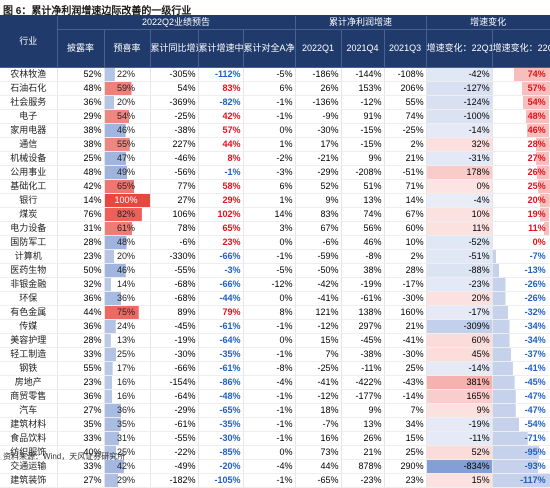 This screenshot has height=488, width=550. I want to click on growth-2022q1-cell: 73%, so click(318, 452).